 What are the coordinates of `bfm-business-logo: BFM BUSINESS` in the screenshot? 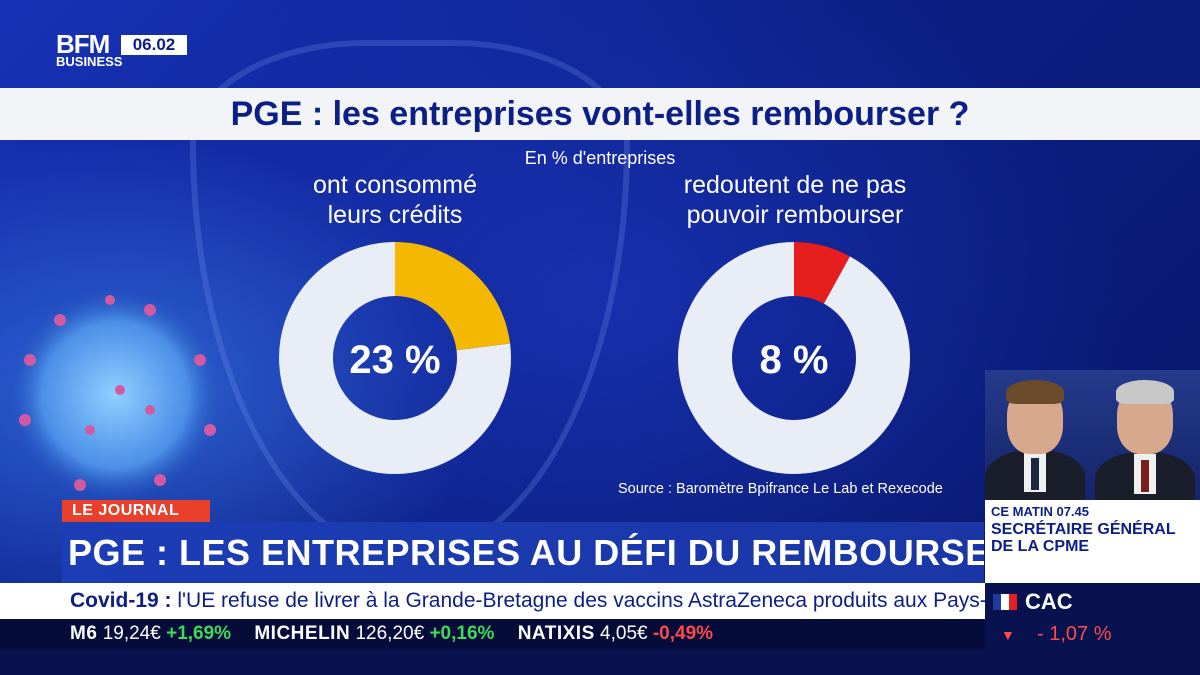 It's located at (89, 49).